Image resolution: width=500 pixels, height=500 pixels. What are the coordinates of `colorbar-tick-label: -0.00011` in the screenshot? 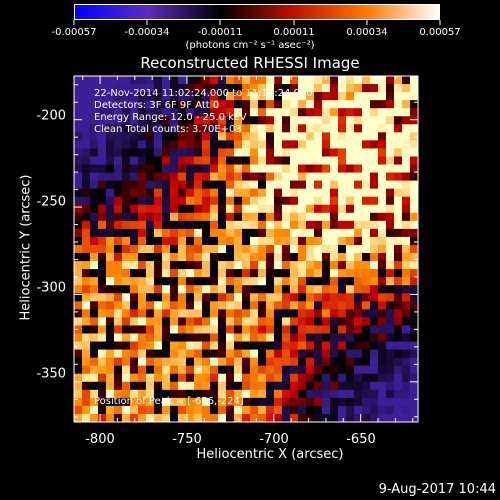 It's located at (220, 32).